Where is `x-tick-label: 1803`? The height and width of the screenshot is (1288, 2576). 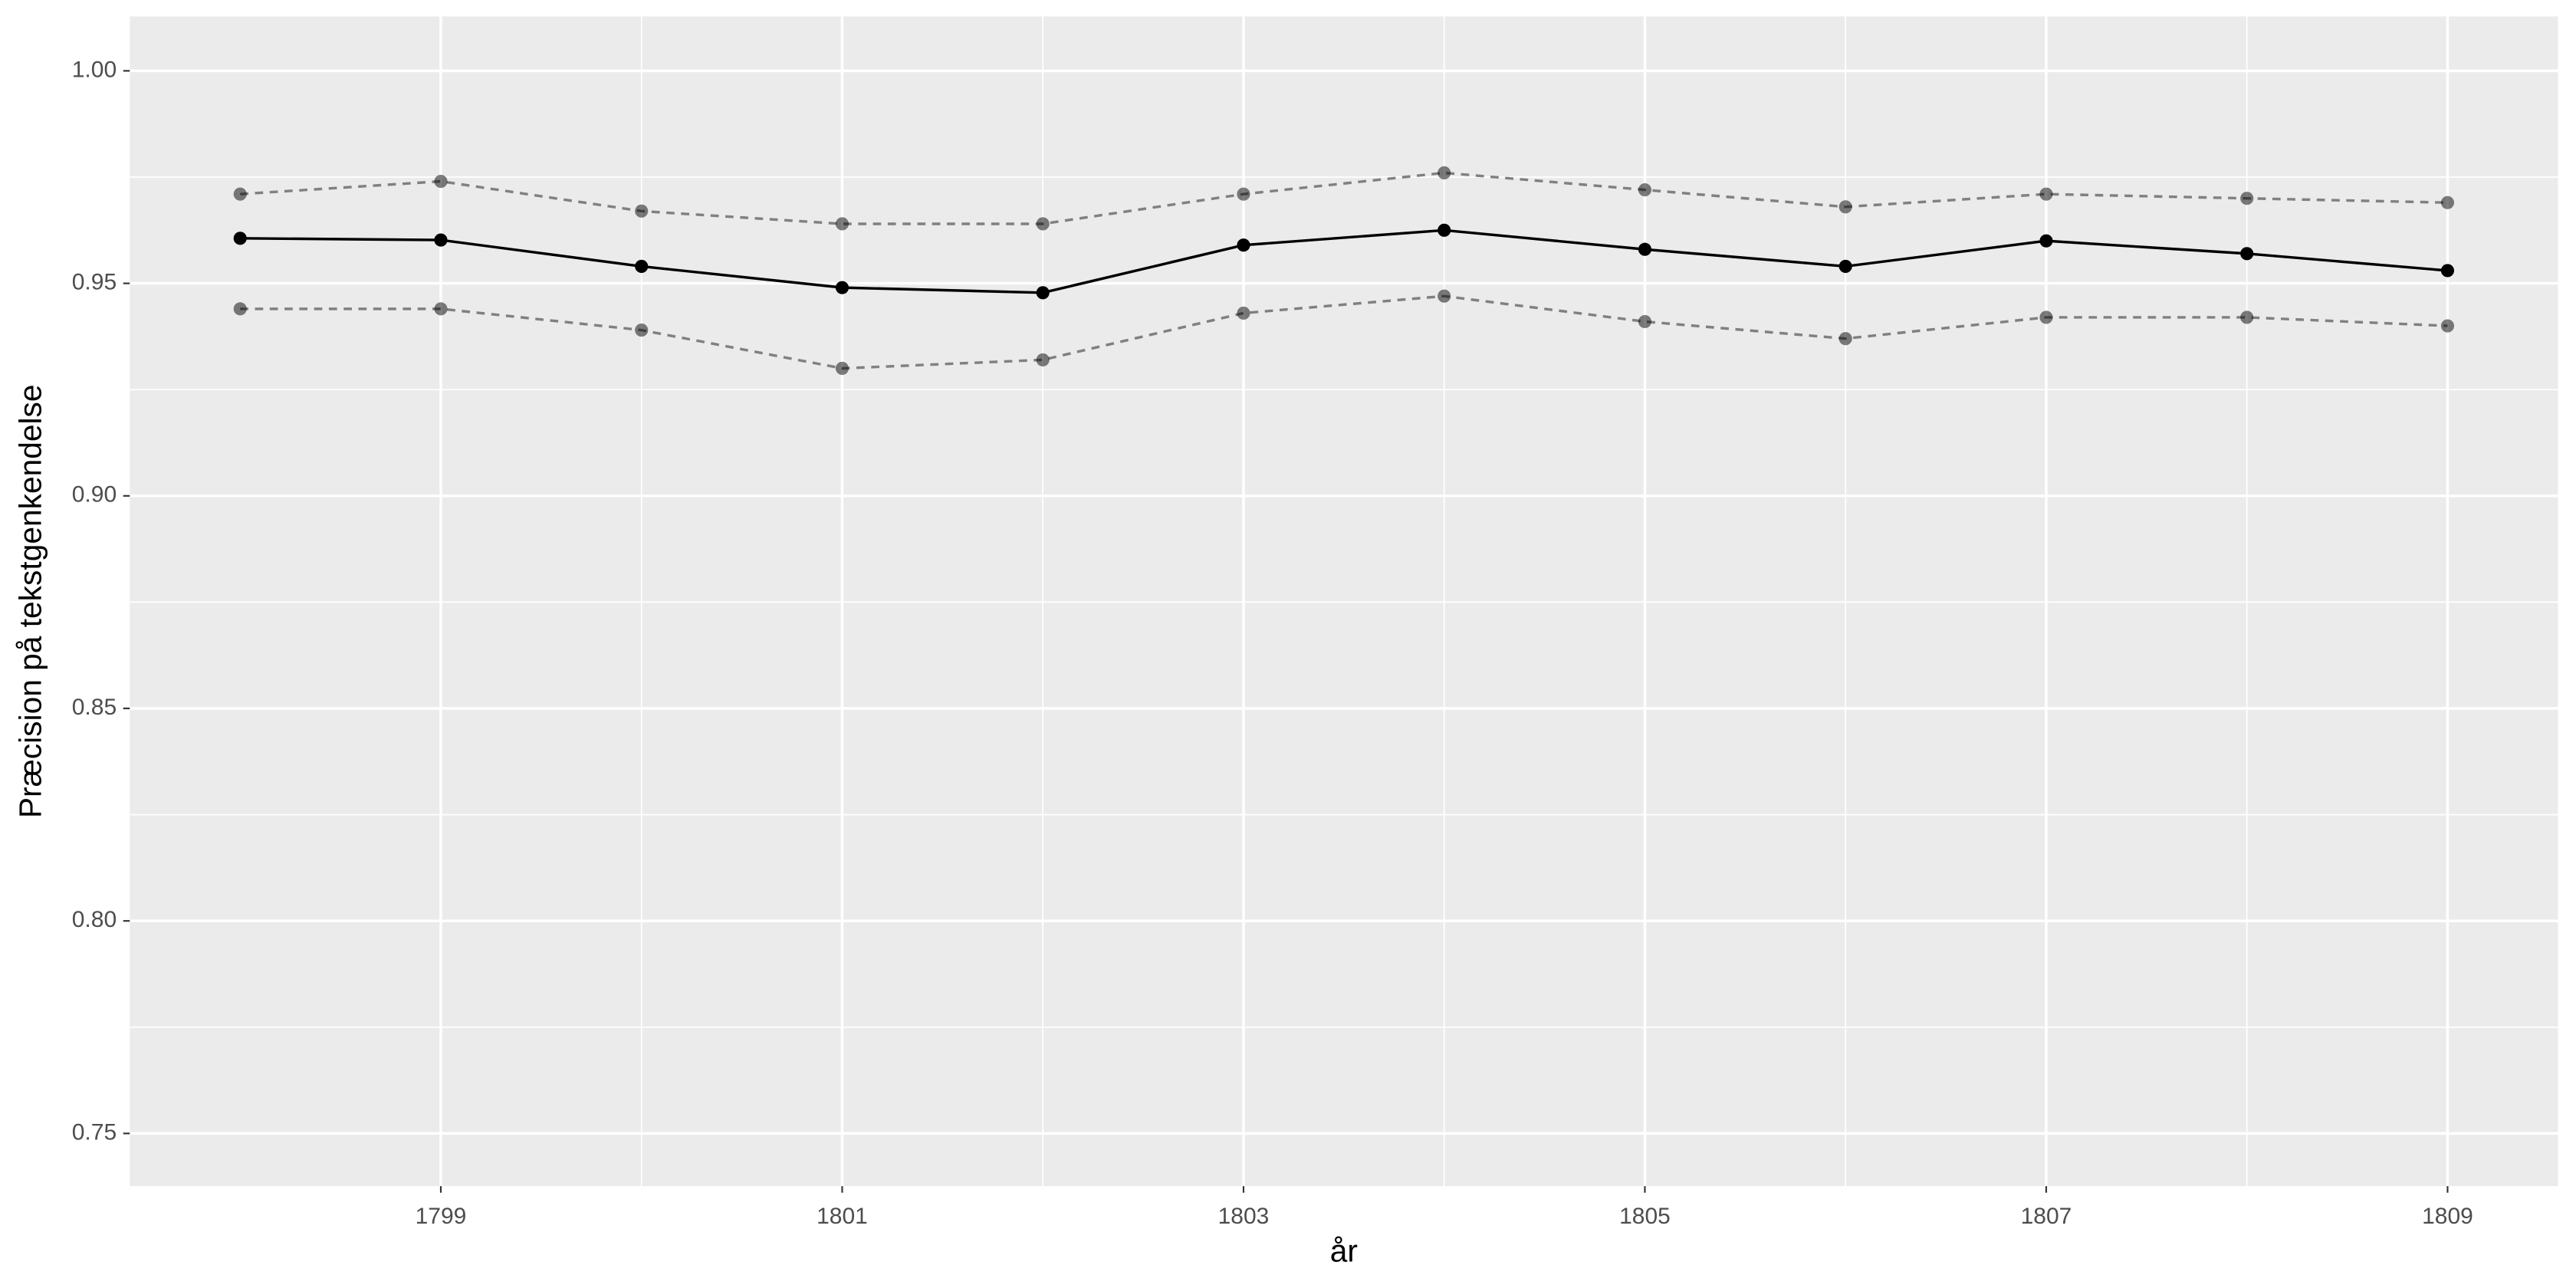 x-tick-label: 1803 is located at coordinates (1244, 1217).